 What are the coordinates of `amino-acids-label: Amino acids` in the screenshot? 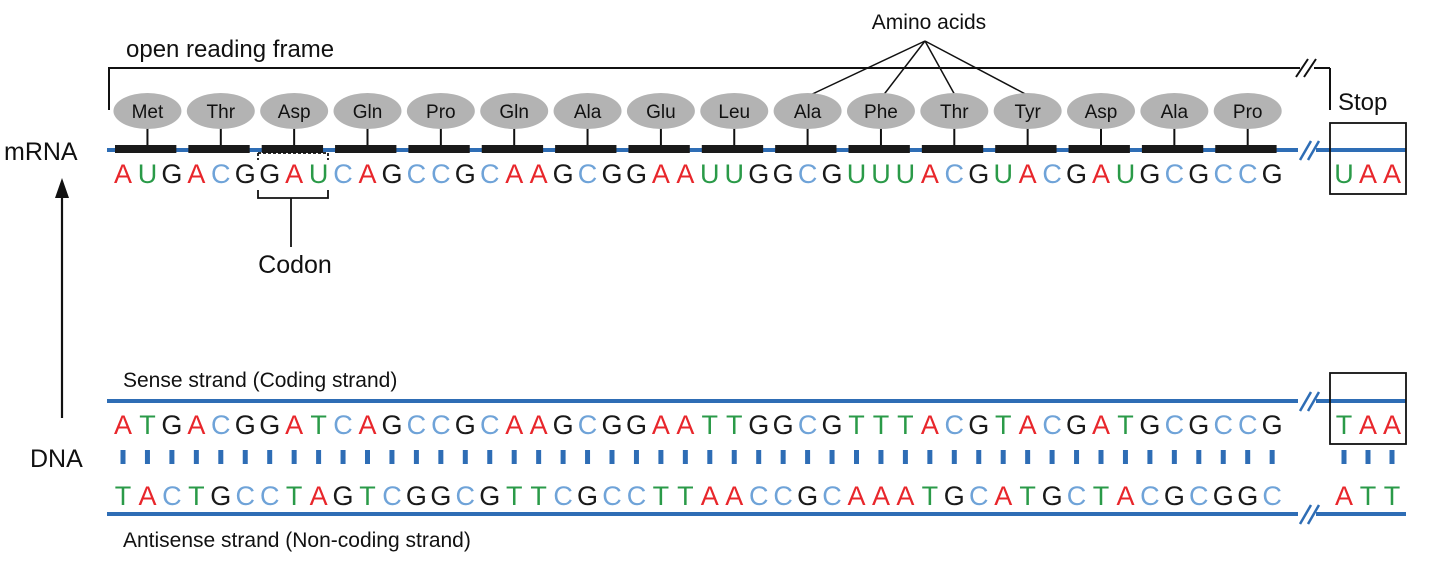 It's located at (929, 22).